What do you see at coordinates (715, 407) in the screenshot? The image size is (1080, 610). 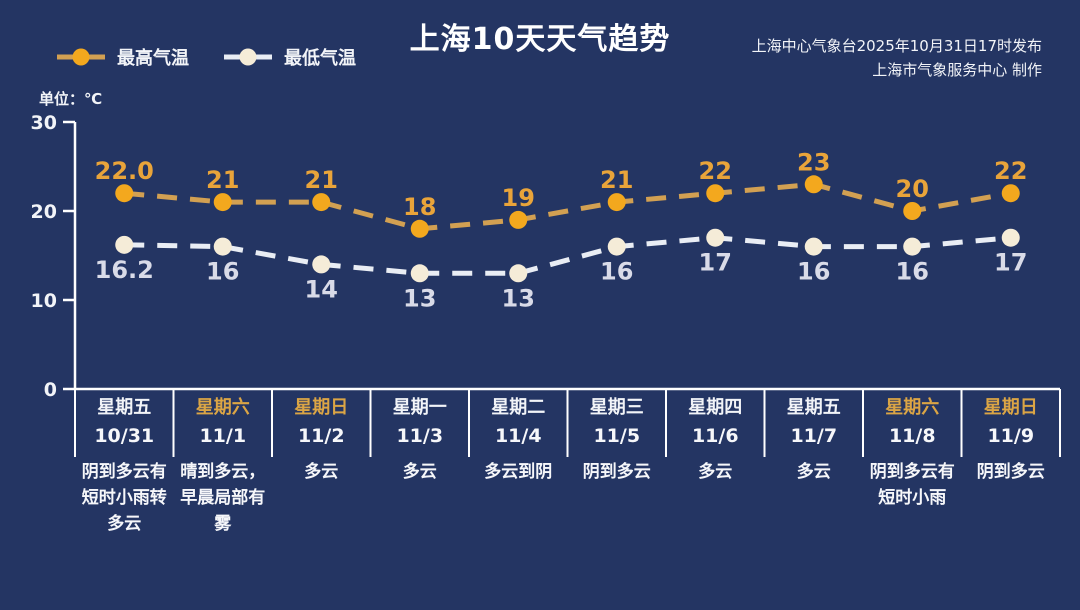 I see `day-weekday-label: 星期四` at bounding box center [715, 407].